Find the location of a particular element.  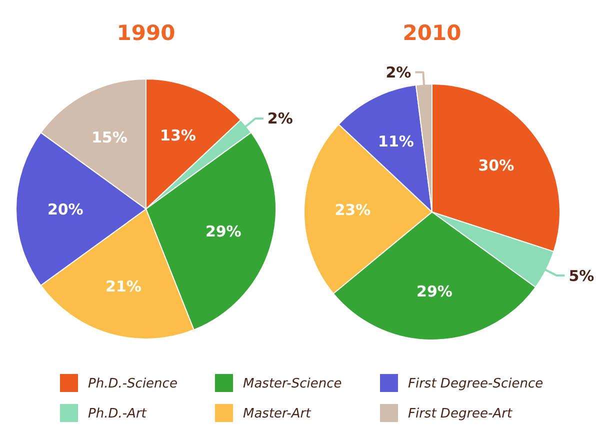

data-label: 11% is located at coordinates (396, 141).